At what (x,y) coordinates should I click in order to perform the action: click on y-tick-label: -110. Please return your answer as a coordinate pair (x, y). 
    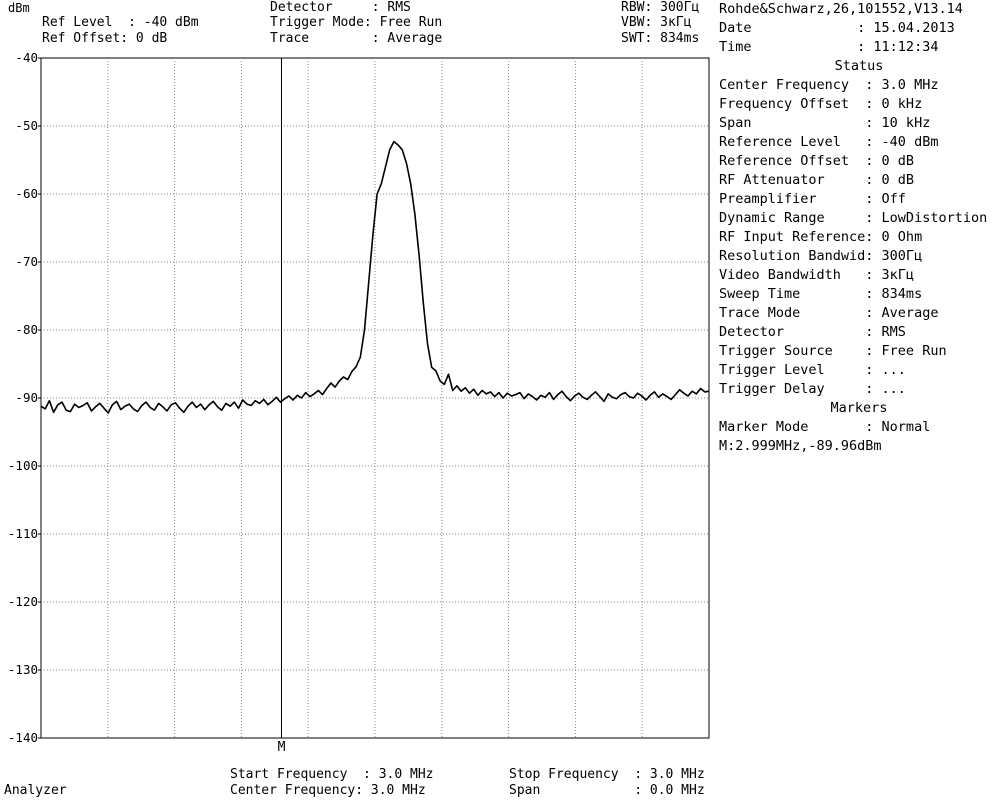
    Looking at the image, I should click on (23, 533).